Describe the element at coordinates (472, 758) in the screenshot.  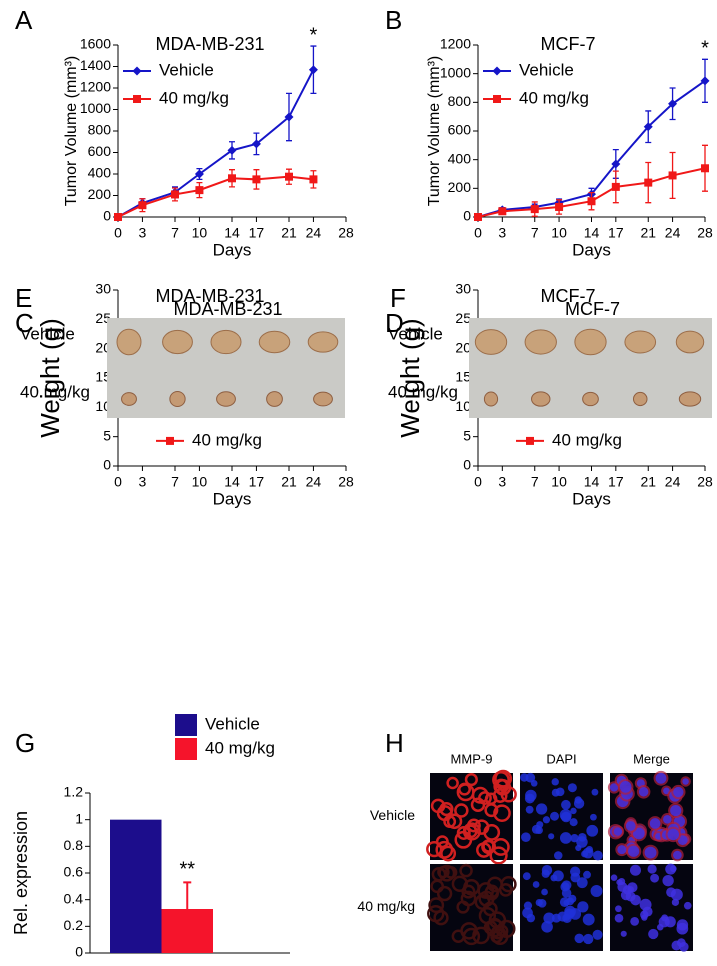
I see `column-label: MMP-9` at that location.